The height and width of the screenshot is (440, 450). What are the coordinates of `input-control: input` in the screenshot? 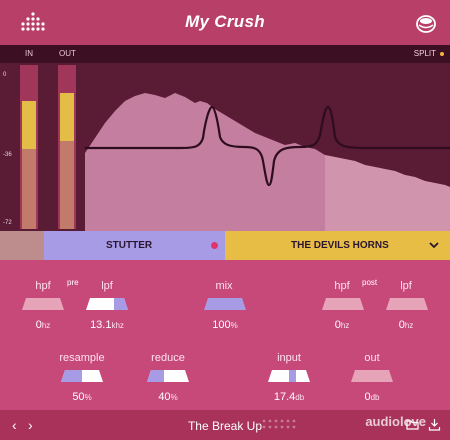 It's located at (289, 358).